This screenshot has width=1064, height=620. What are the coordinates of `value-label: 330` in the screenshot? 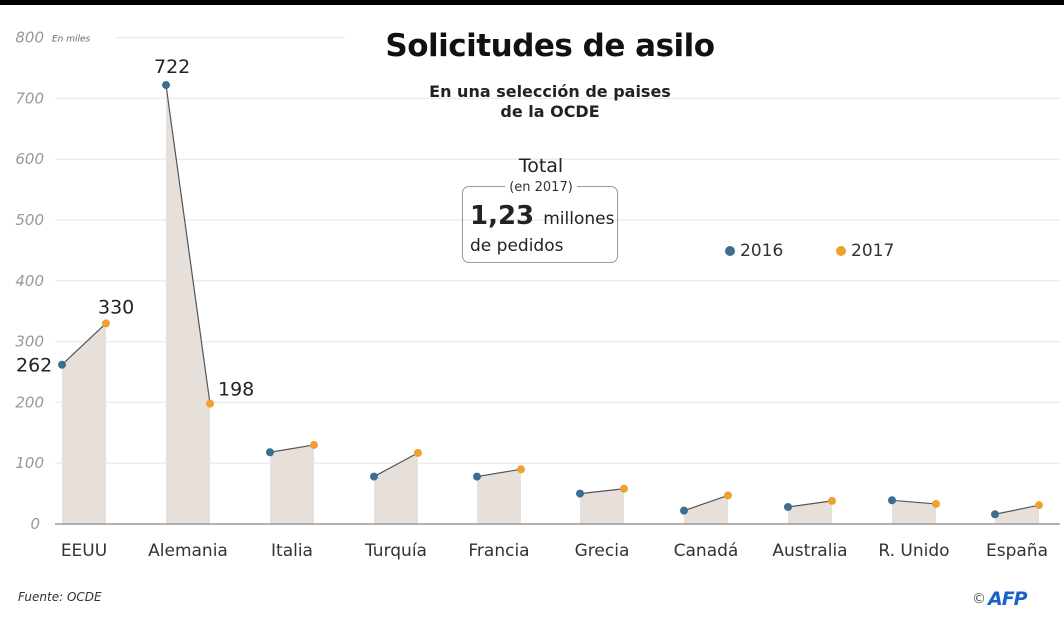 It's located at (116, 307).